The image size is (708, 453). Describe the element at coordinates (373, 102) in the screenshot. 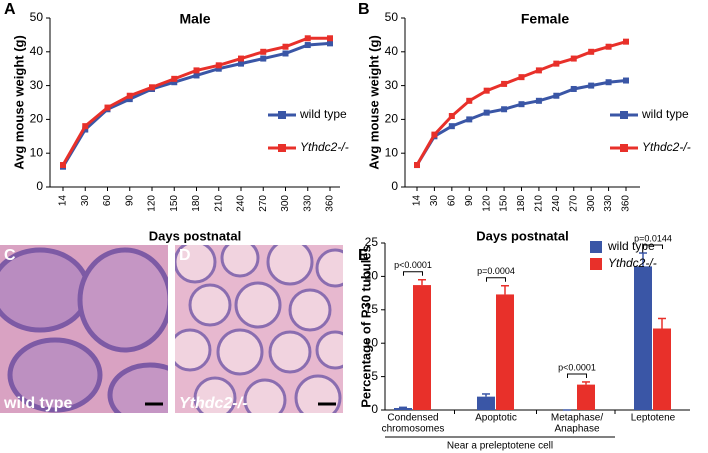

I see `y-axis-label: Avg mouse weight (g)` at that location.